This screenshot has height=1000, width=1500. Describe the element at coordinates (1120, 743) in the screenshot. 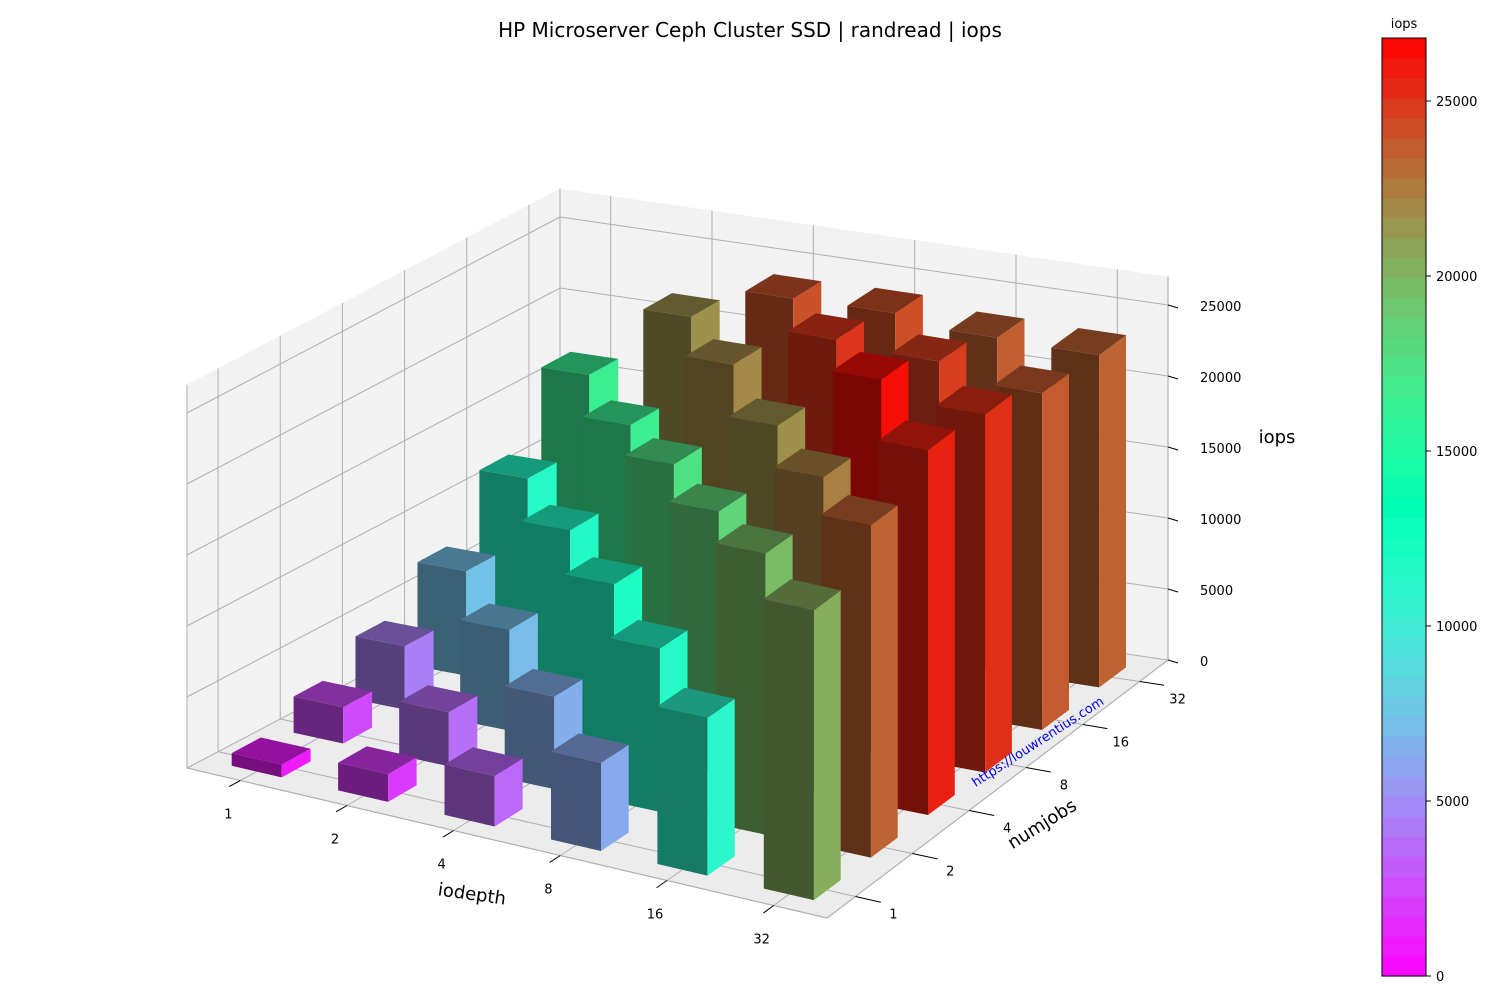

I see `y-tick-label: 16` at that location.